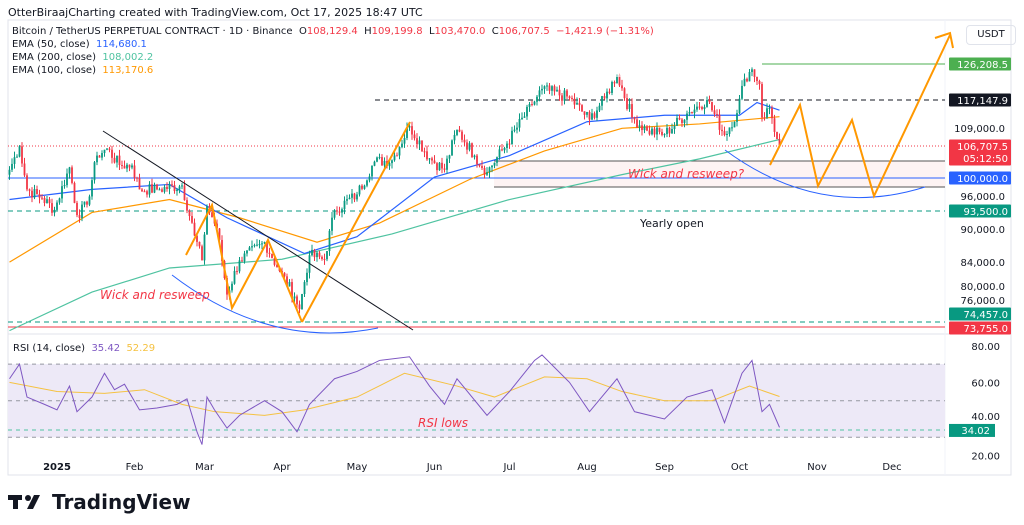 The height and width of the screenshot is (525, 1024). Describe the element at coordinates (333, 44) in the screenshot. I see `indicator-ema50: EMA (50, close) 114,680.1` at that location.